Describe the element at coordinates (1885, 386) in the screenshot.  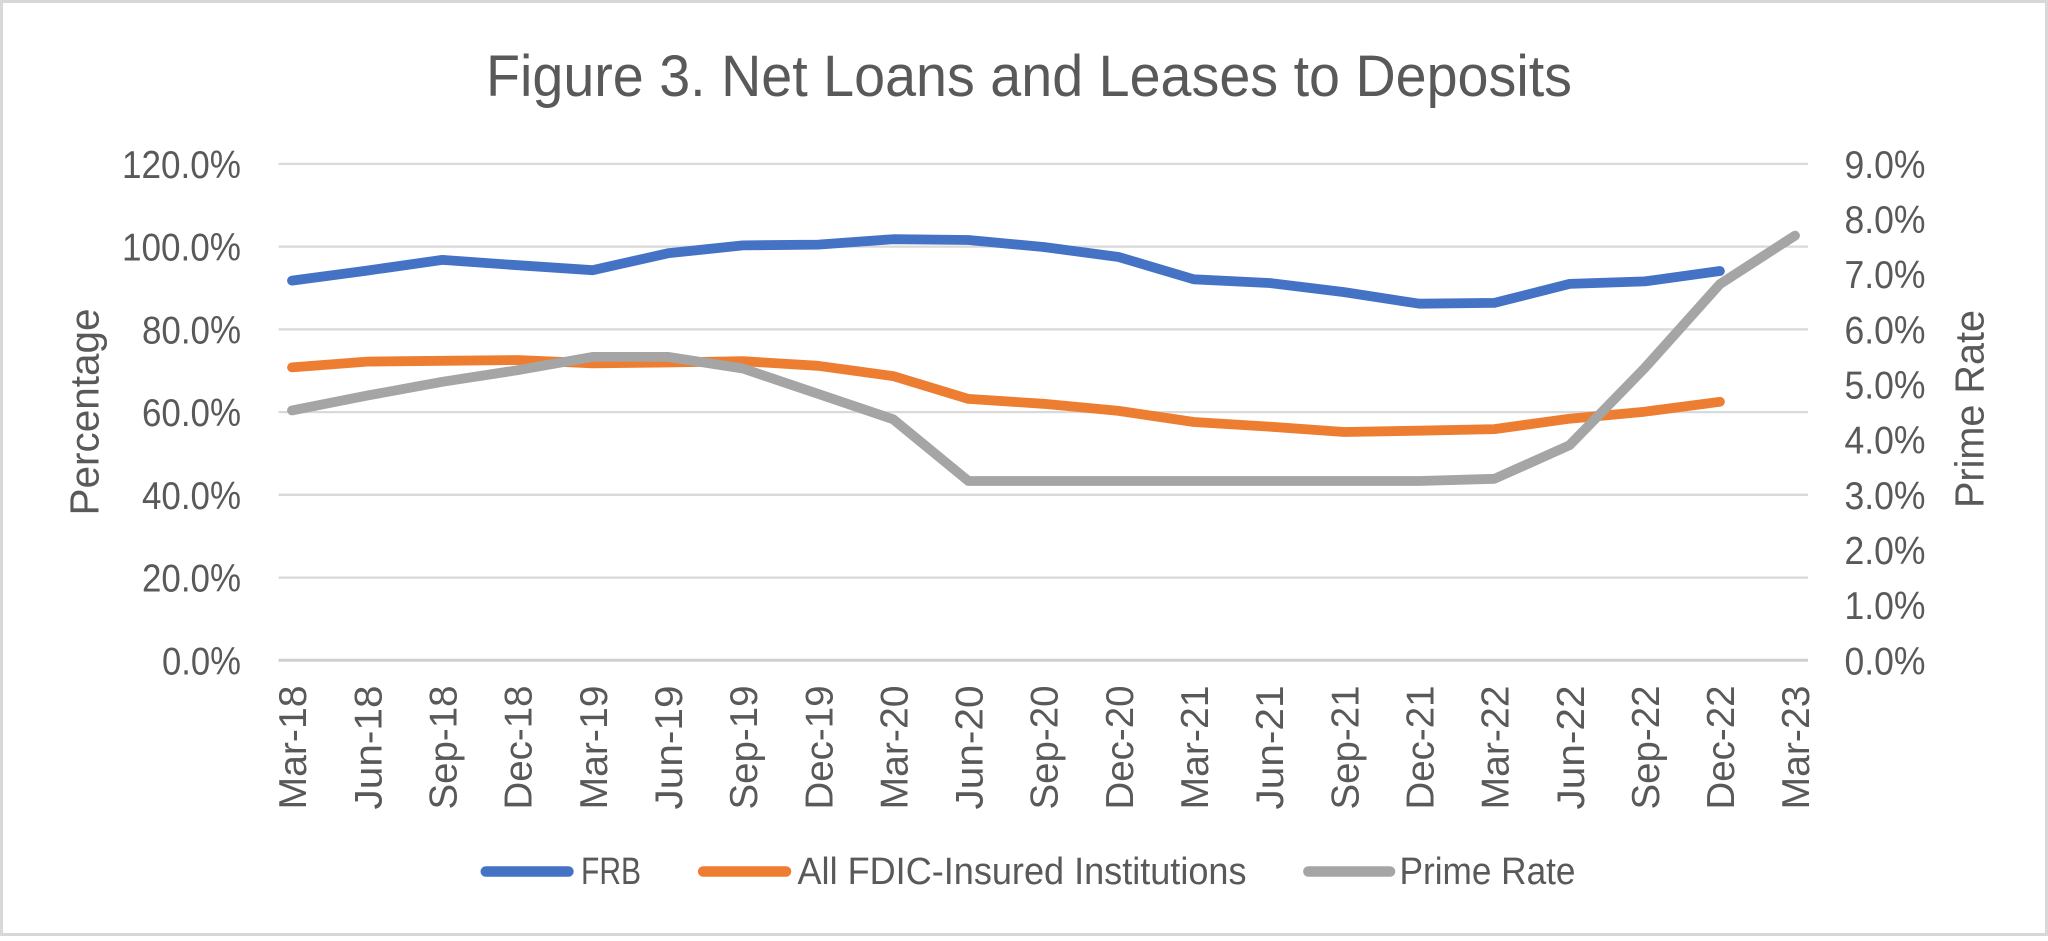
I see `svg-text: 5.0%` at that location.